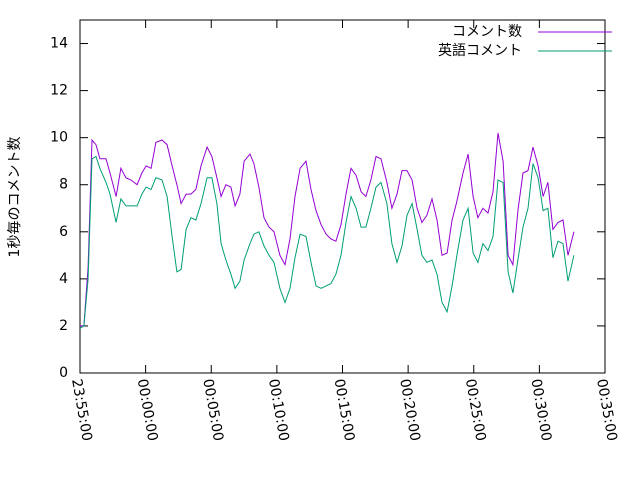 The height and width of the screenshot is (480, 640). I want to click on x-tick-label: 00:25:00, so click(475, 410).